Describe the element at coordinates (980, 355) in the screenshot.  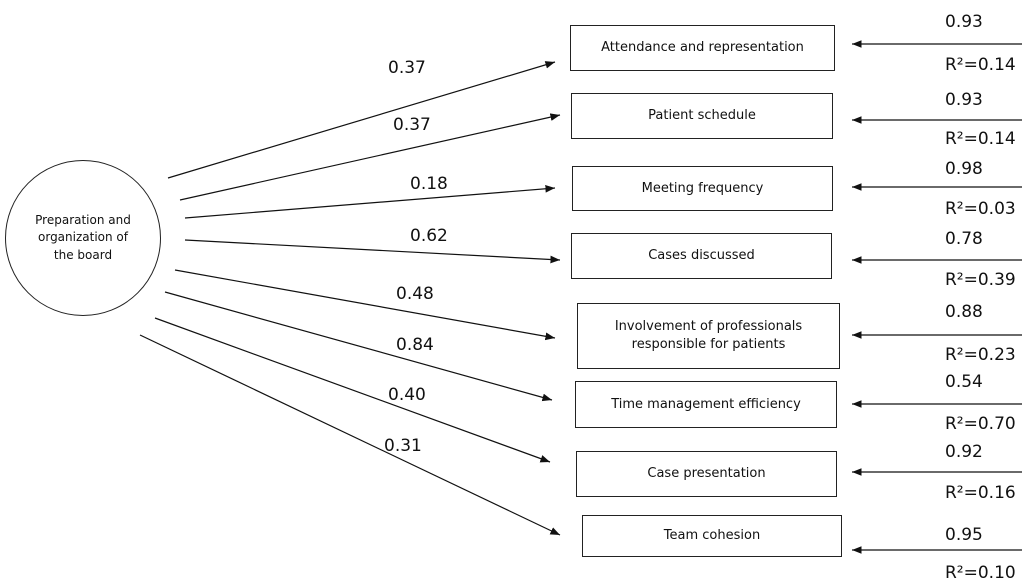
I see `r2-label: R²=0.23` at that location.